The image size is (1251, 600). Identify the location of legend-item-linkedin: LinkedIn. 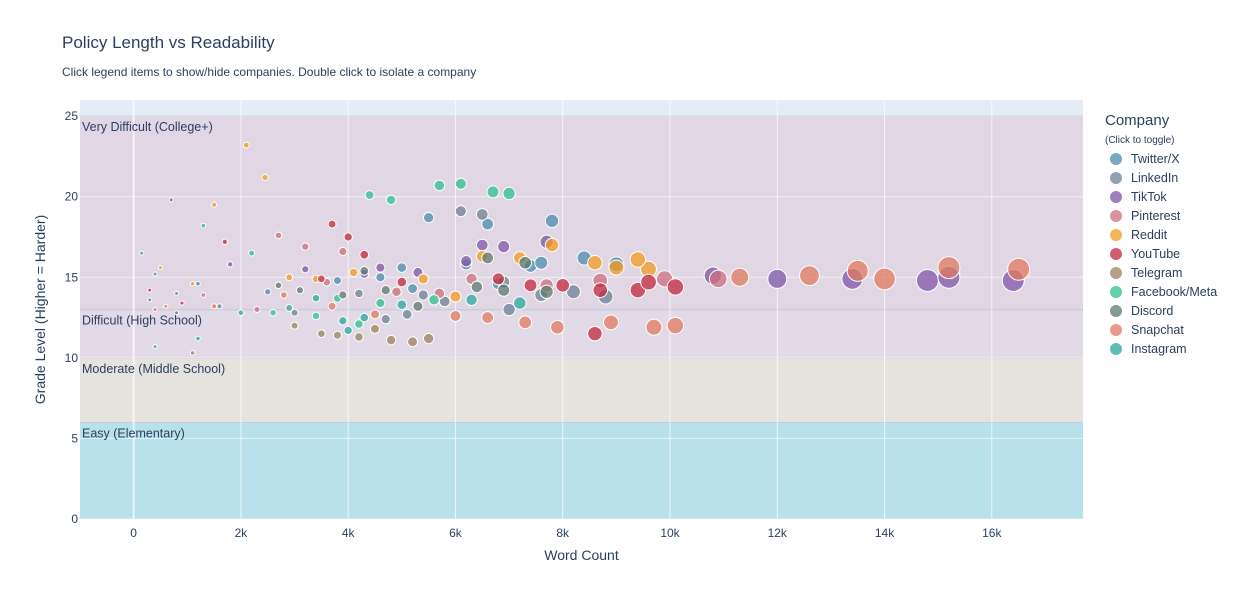
(1161, 177).